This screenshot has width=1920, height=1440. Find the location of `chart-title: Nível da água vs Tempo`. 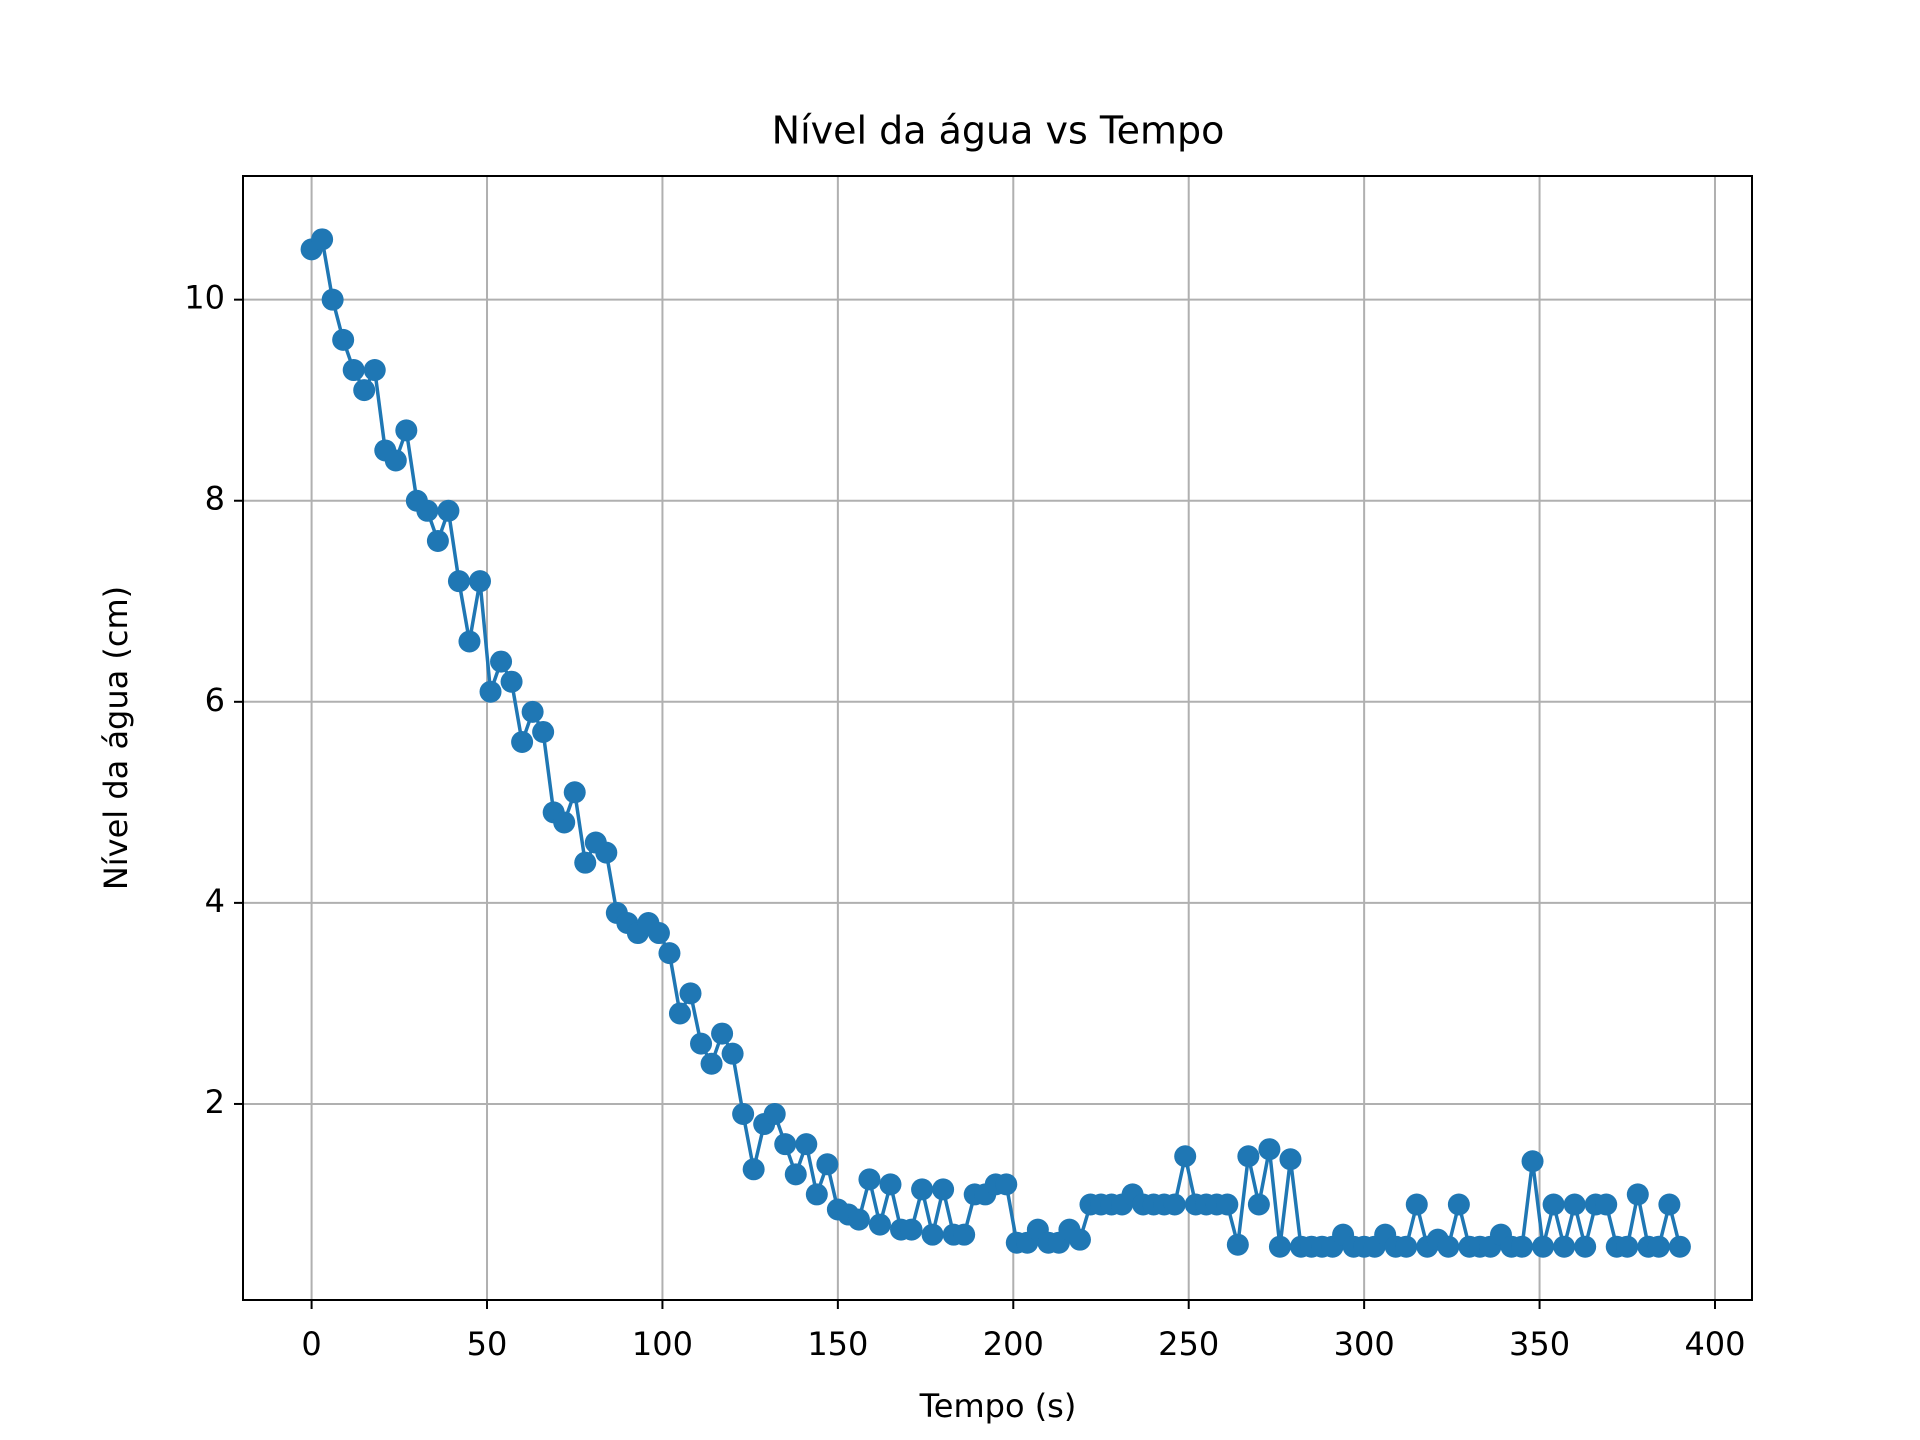

chart-title: Nível da água vs Tempo is located at coordinates (998, 131).